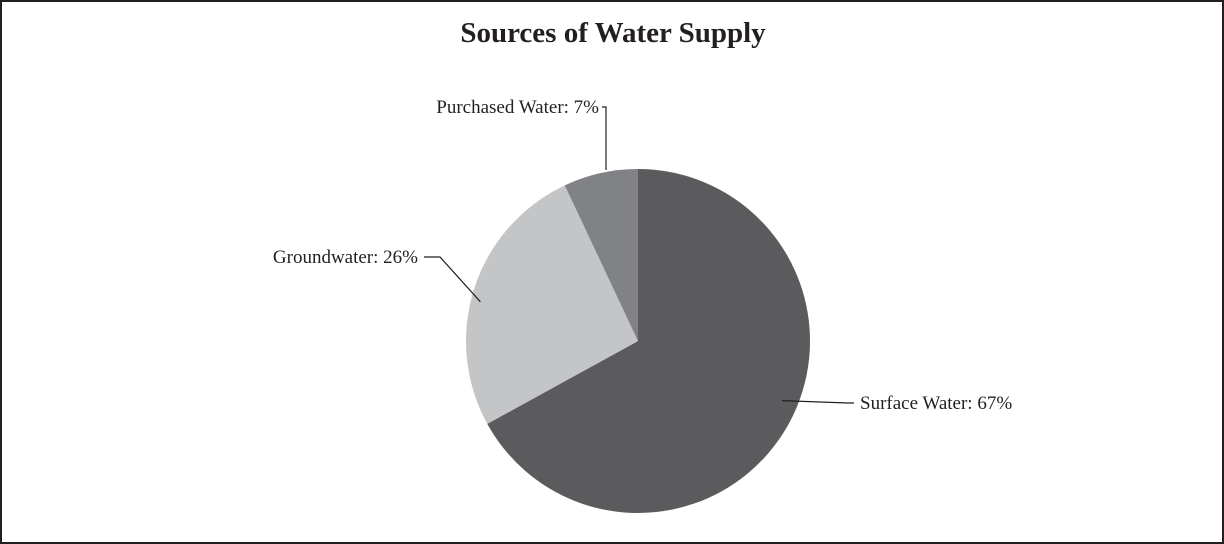 The image size is (1224, 544). Describe the element at coordinates (345, 257) in the screenshot. I see `slice-label-groundwater: Groundwater: 26%` at that location.